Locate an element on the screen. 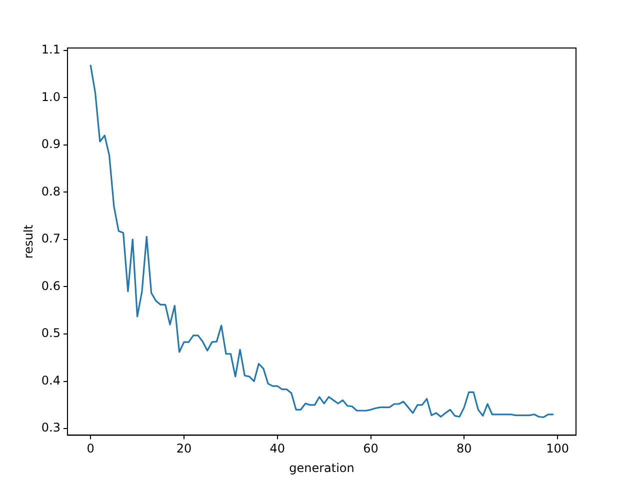 The height and width of the screenshot is (480, 640). y-tick-label: 0.5 is located at coordinates (50, 333).